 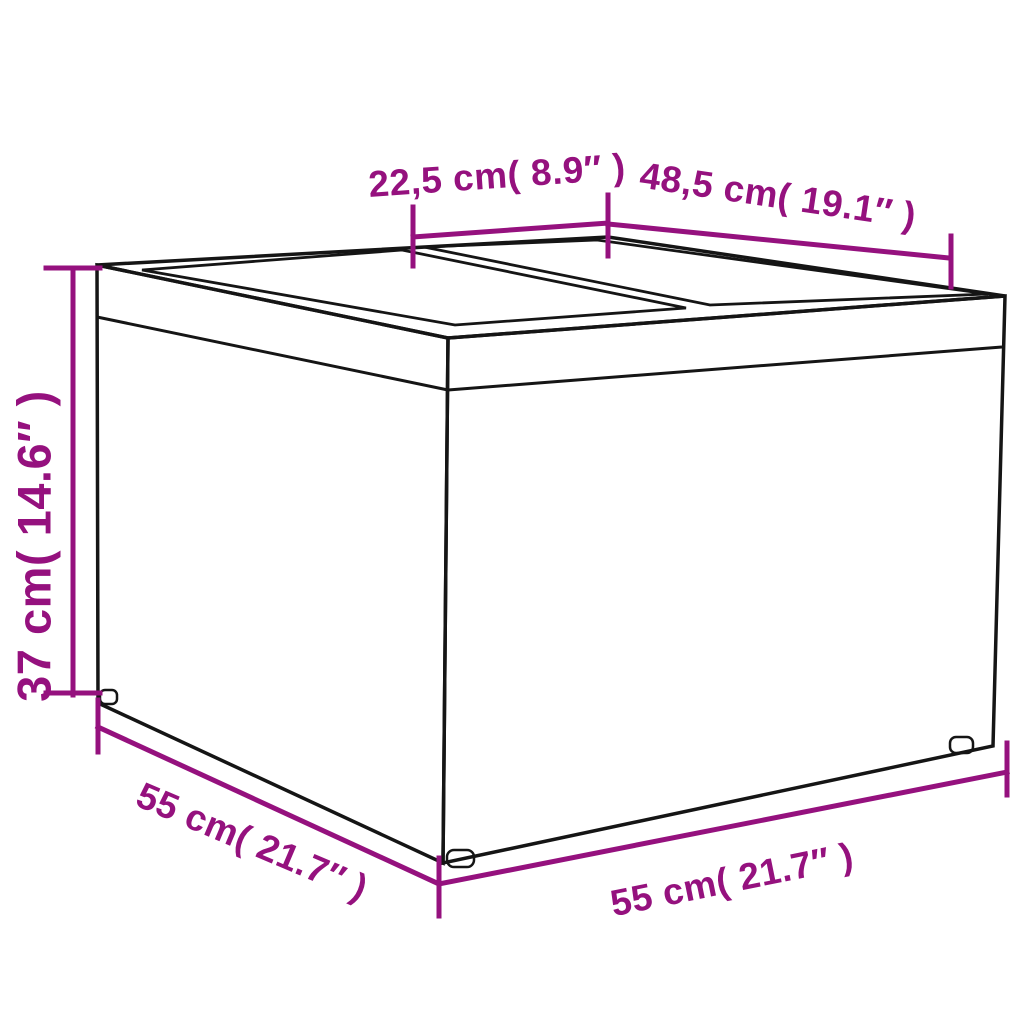 I want to click on rim-seam-left, so click(x=272, y=353).